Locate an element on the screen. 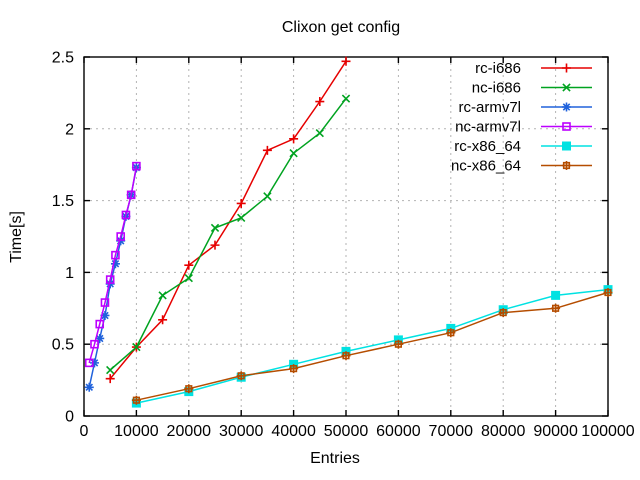  series-rc-armv7l is located at coordinates (112, 277).